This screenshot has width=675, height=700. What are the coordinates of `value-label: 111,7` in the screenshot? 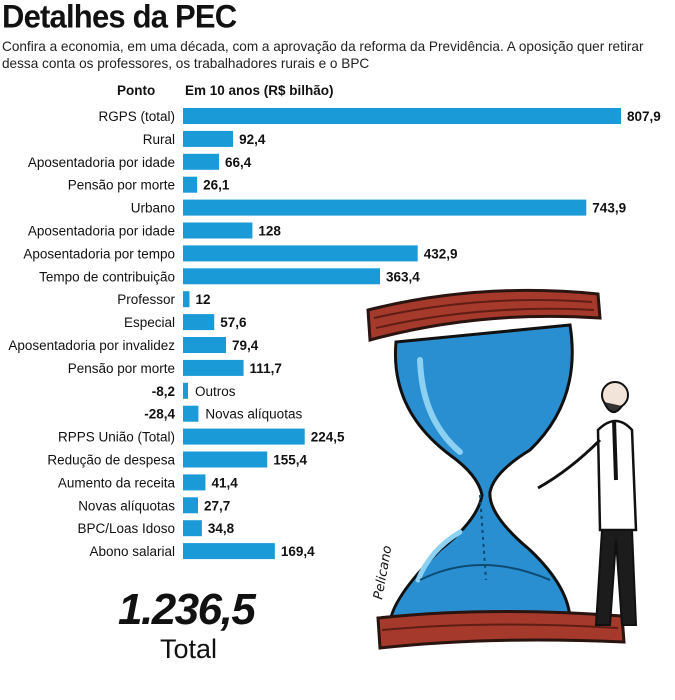 It's located at (266, 368).